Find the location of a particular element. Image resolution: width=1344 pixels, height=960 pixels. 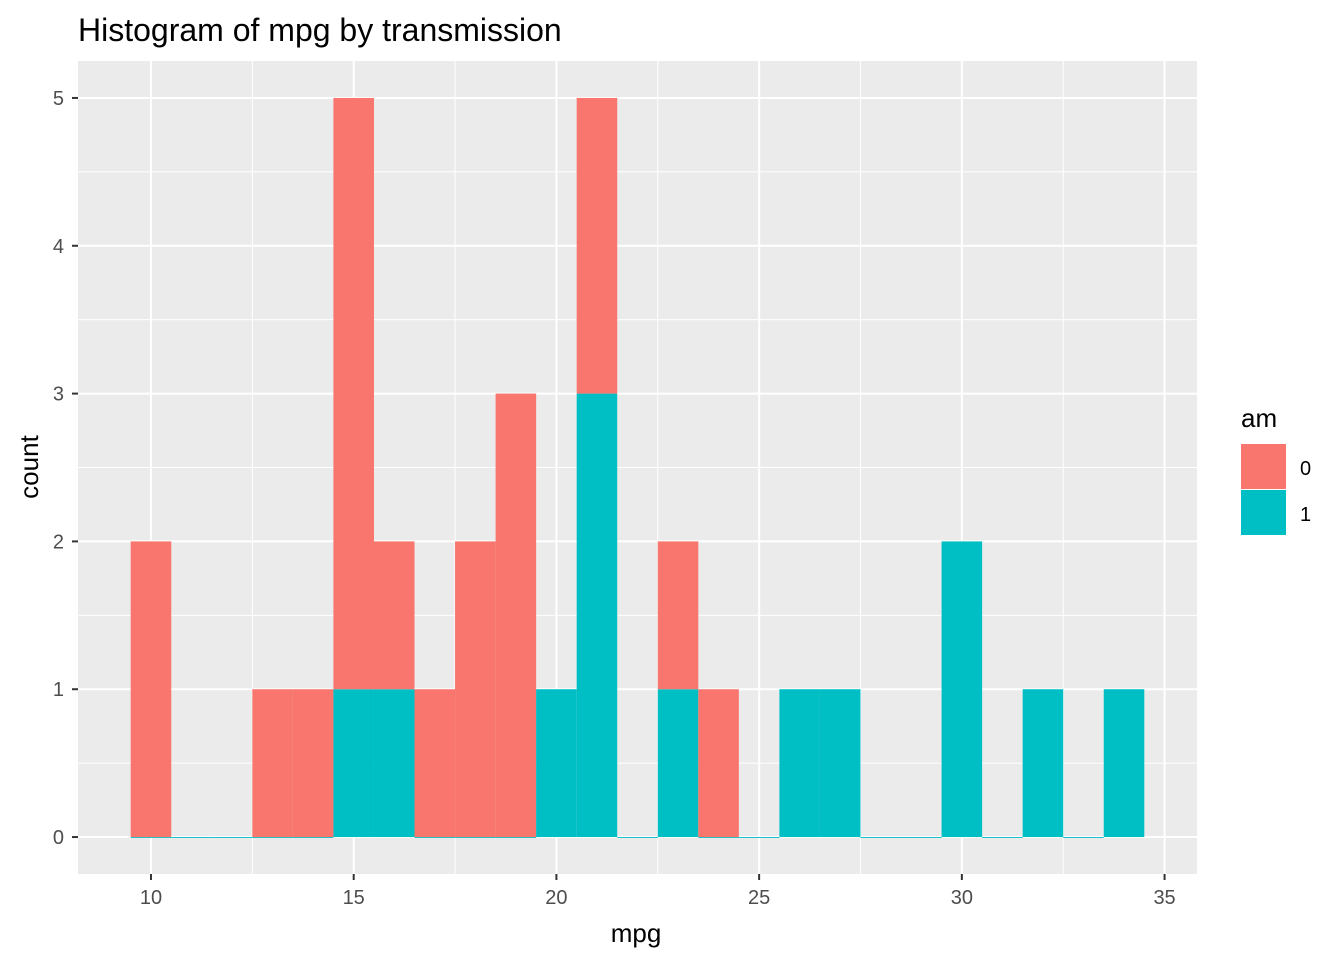

x-tick-label: 10 is located at coordinates (151, 898).